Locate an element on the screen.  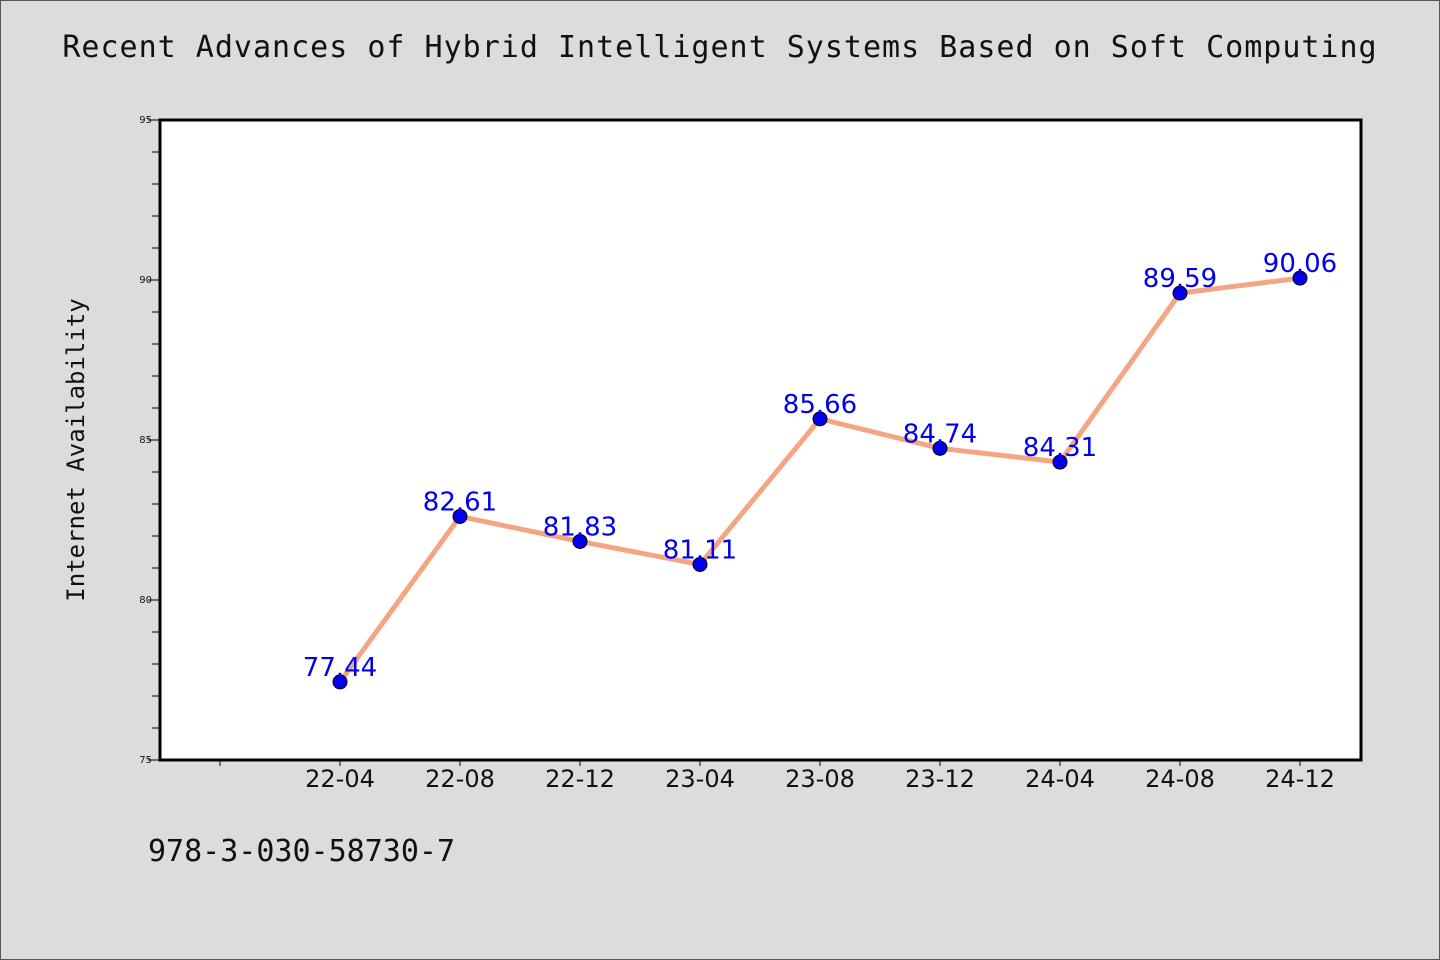
x-tick-label: 22-04 is located at coordinates (340, 779).